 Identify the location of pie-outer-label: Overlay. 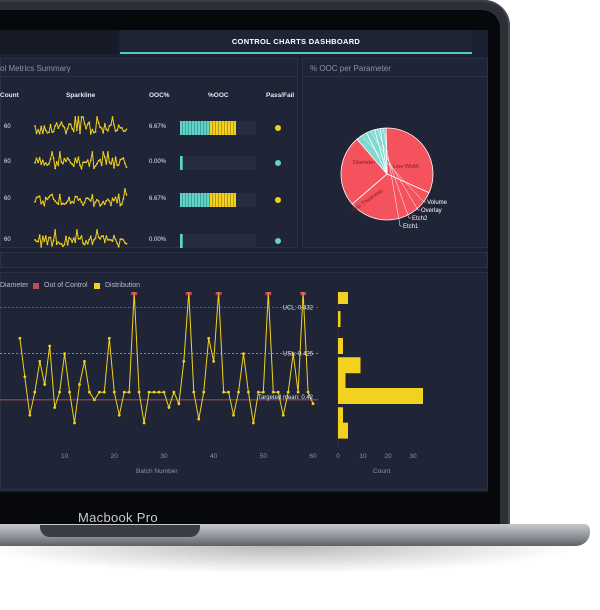
(431, 211).